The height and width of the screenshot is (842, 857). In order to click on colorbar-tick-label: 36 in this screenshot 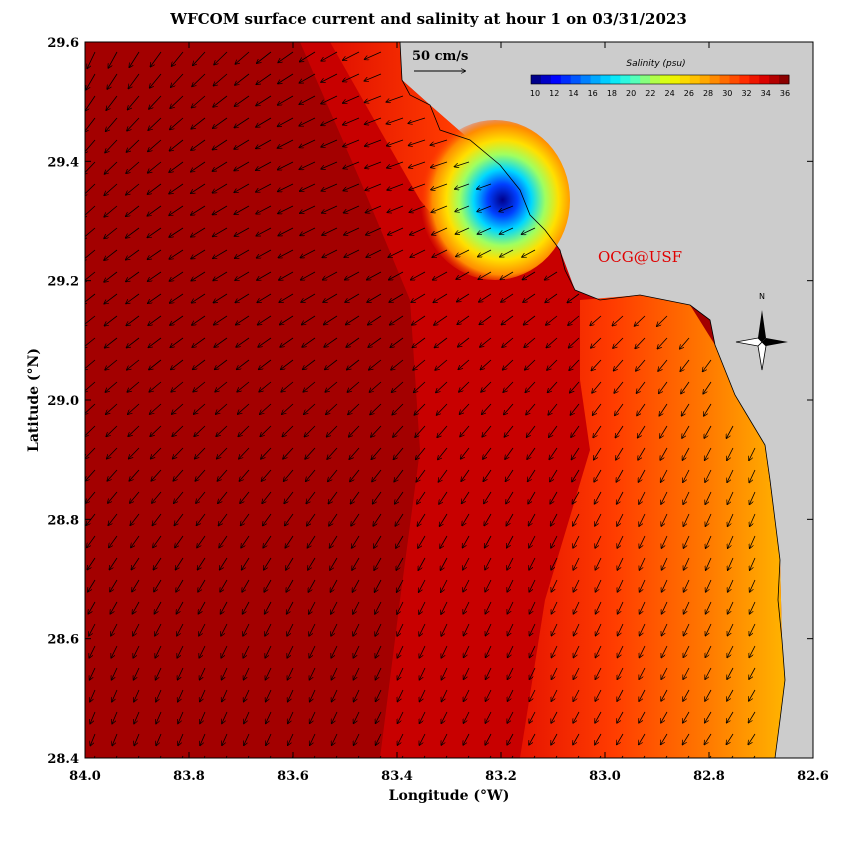, I will do `click(785, 93)`.